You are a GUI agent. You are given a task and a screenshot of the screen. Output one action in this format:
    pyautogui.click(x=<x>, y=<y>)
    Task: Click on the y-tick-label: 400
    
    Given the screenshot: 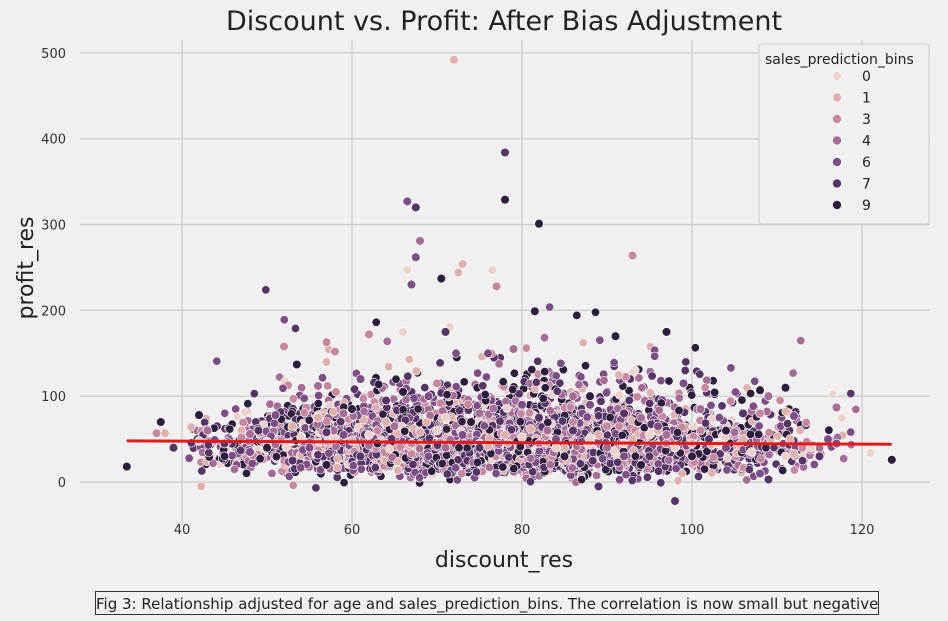 What is the action you would take?
    pyautogui.click(x=53, y=140)
    